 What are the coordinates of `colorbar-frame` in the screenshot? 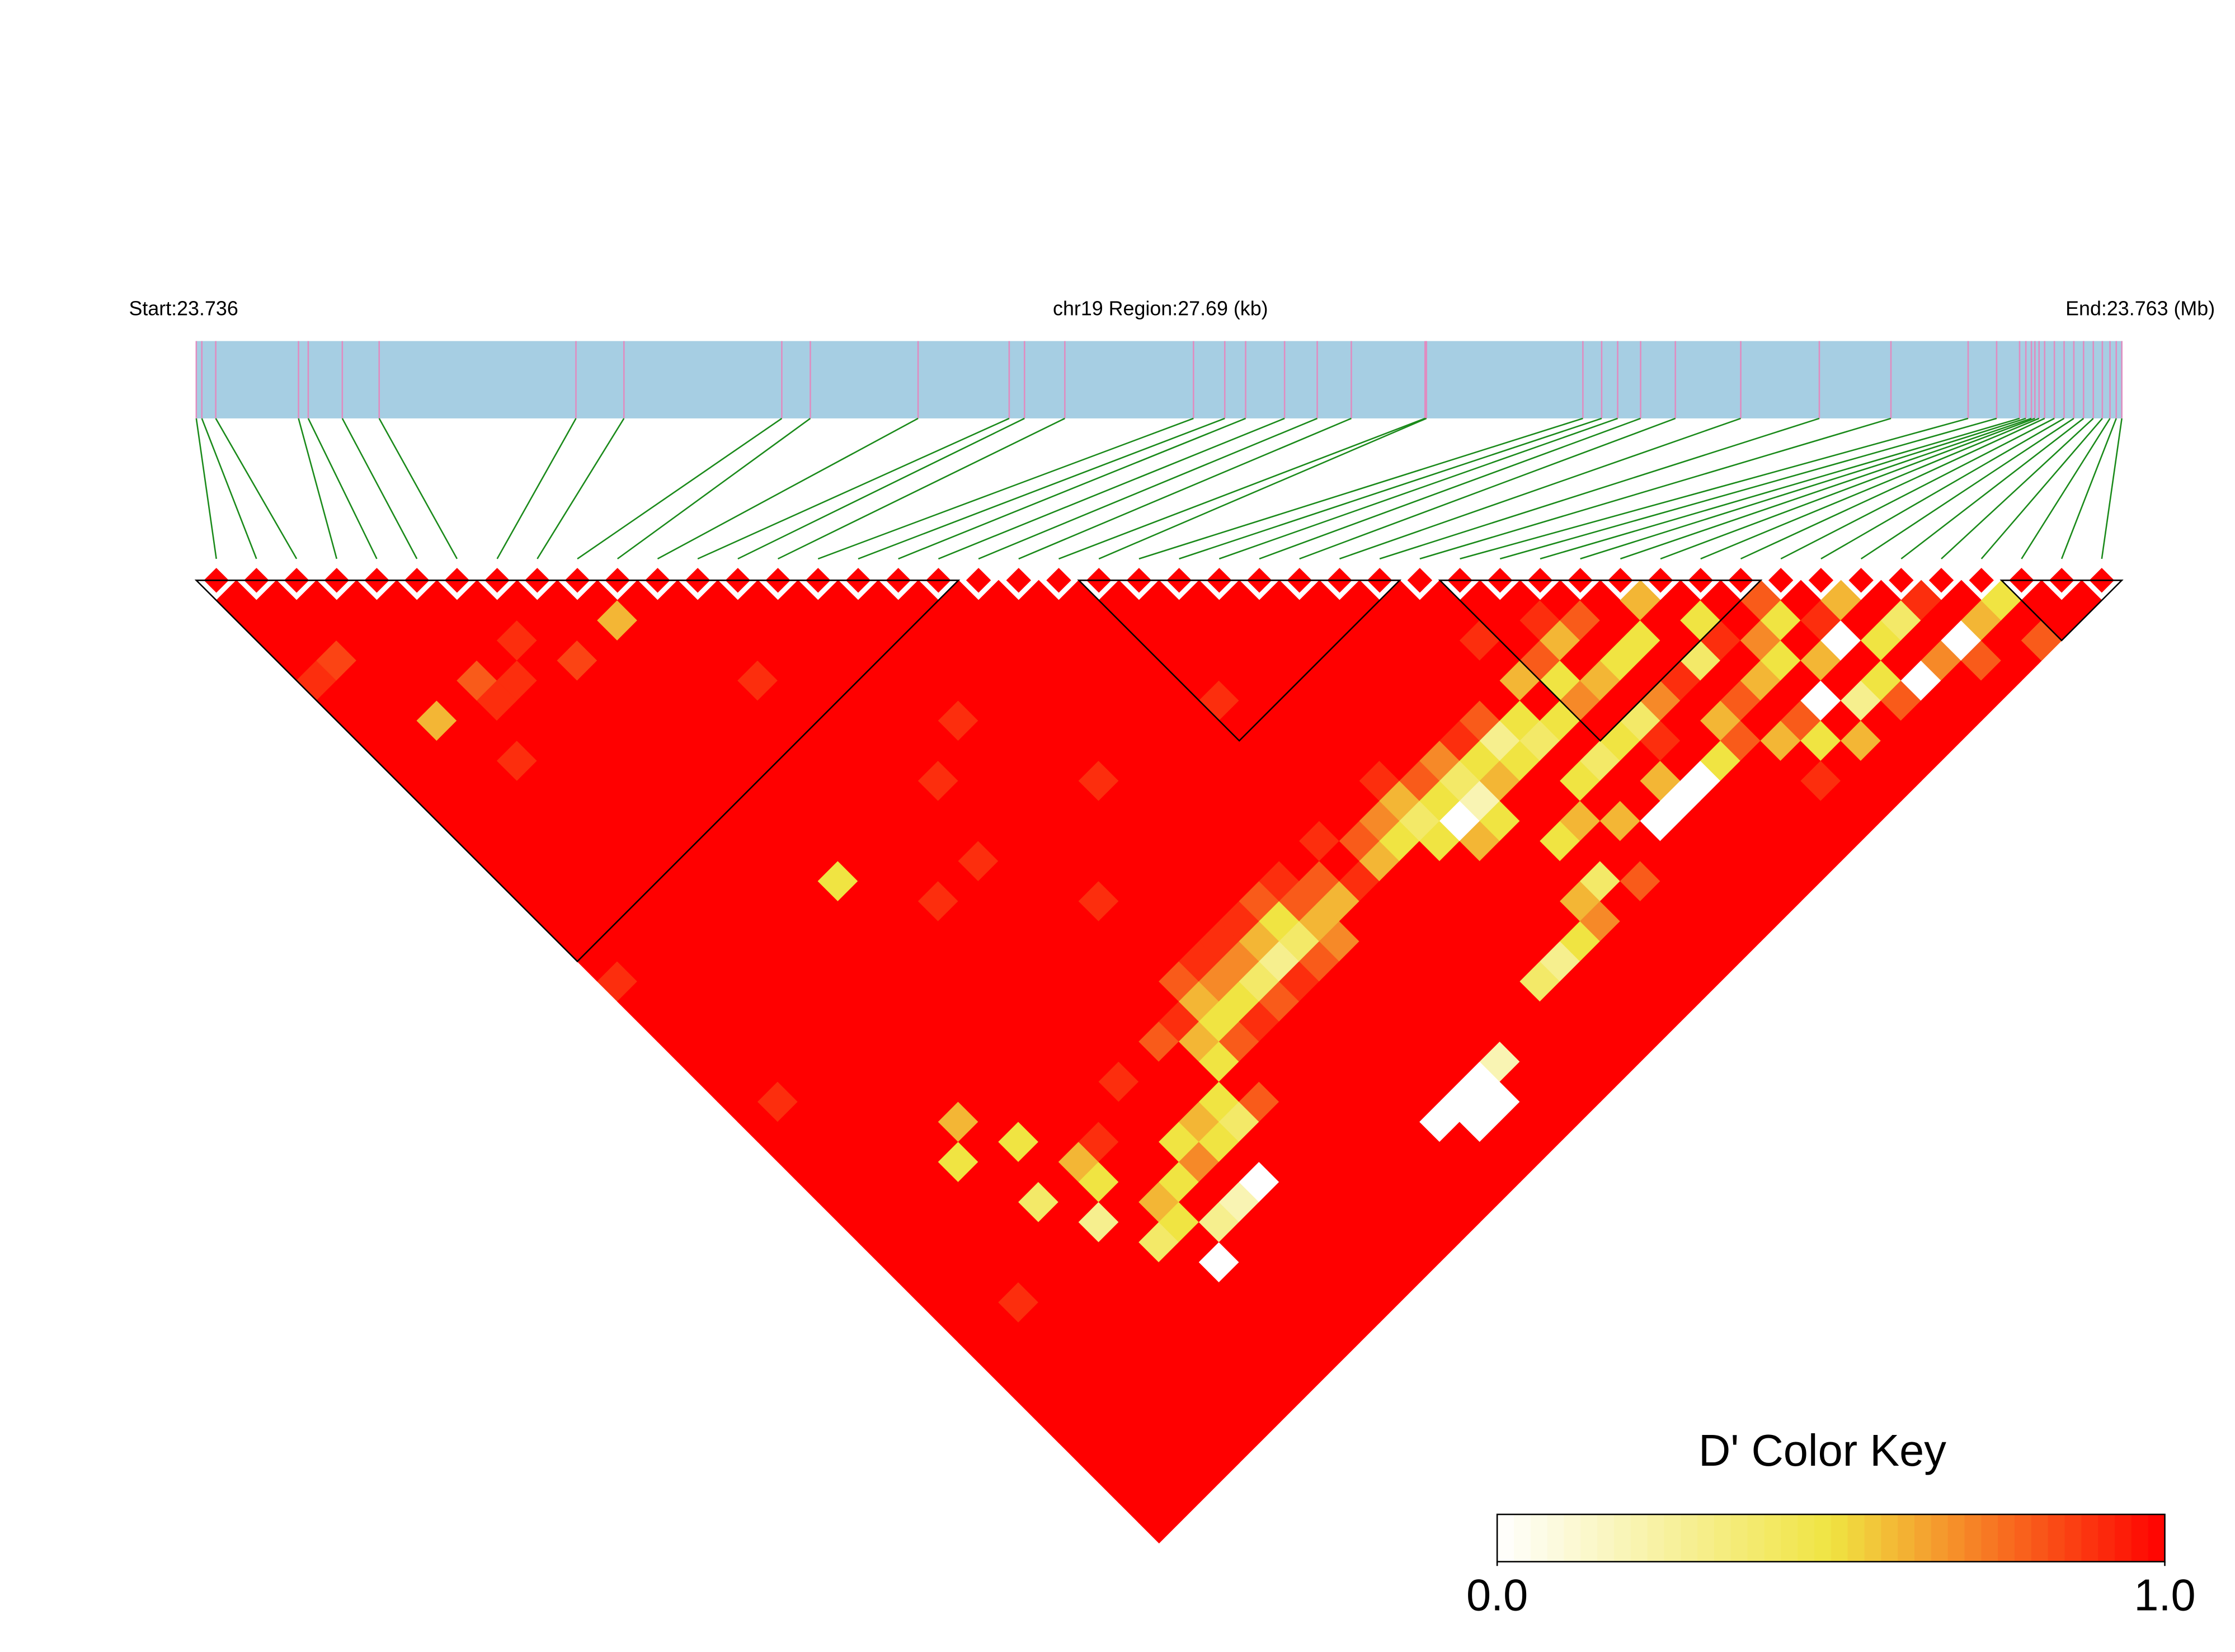 It's located at (1831, 1537).